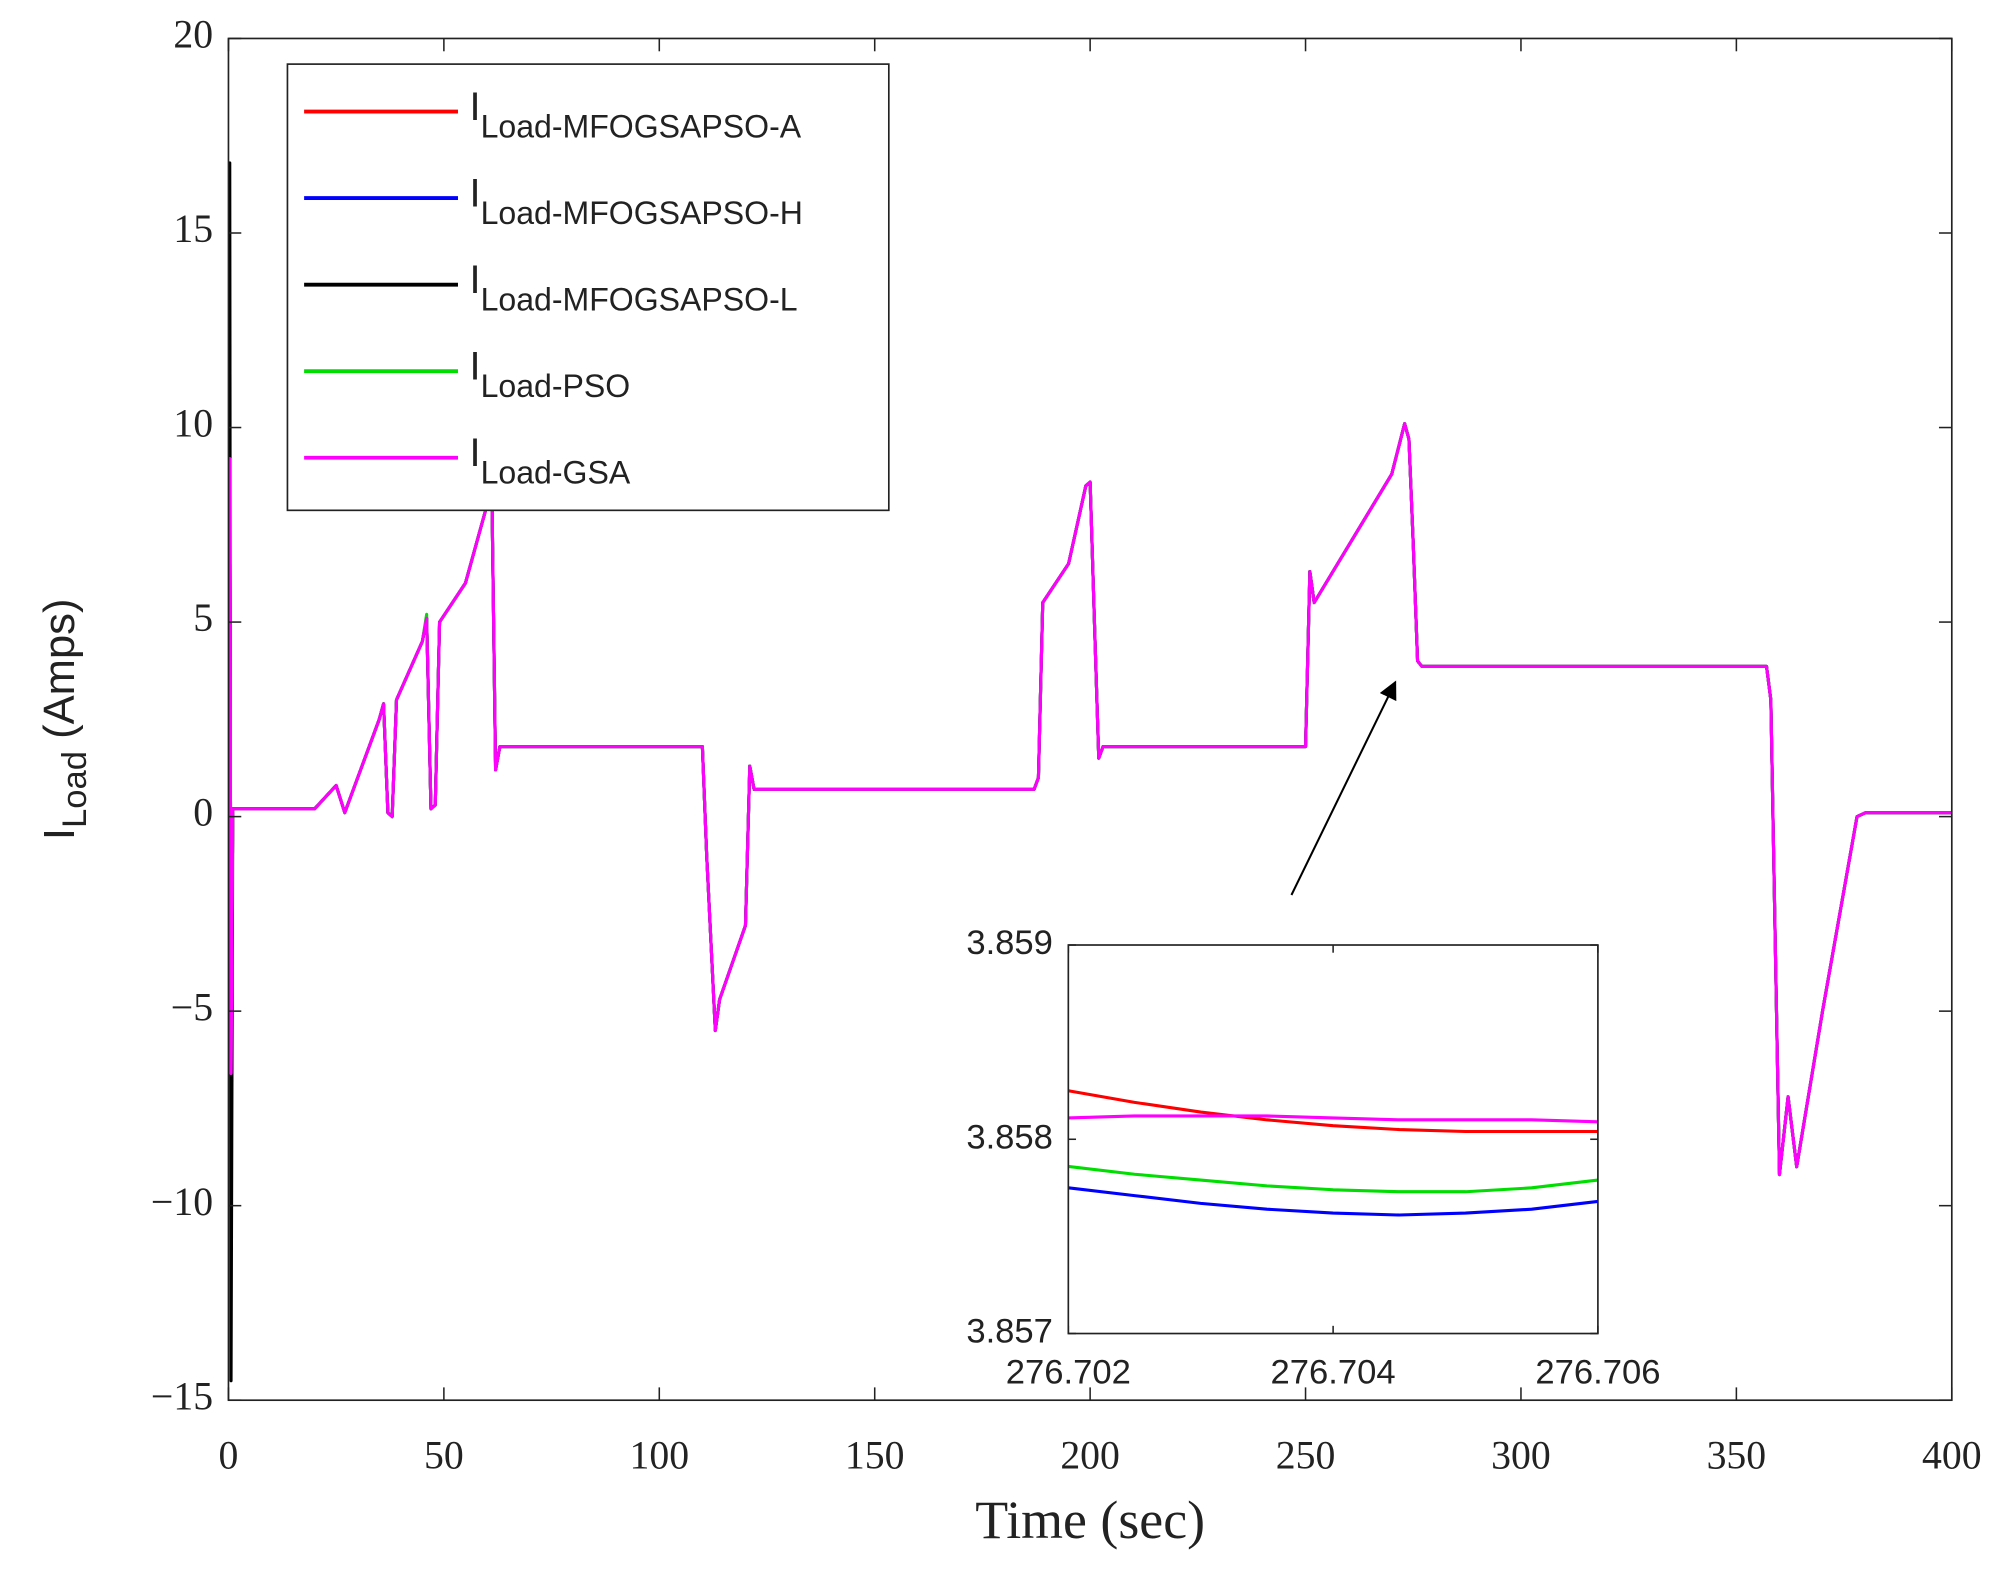 This screenshot has height=1581, width=2011. I want to click on legend-label-sub: Load-MFOGSAPSO-L, so click(639, 300).